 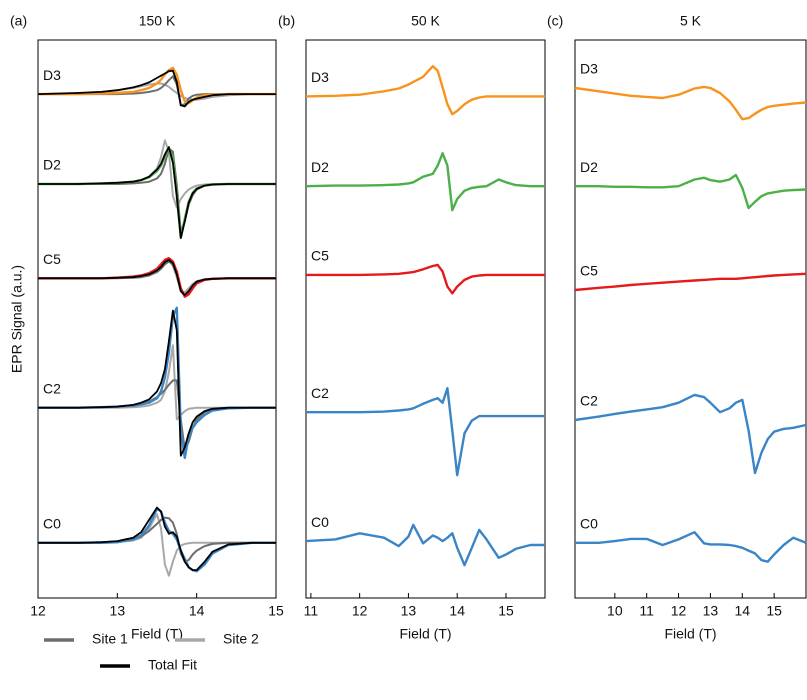 I want to click on legend-label: Site 2, so click(x=241, y=639).